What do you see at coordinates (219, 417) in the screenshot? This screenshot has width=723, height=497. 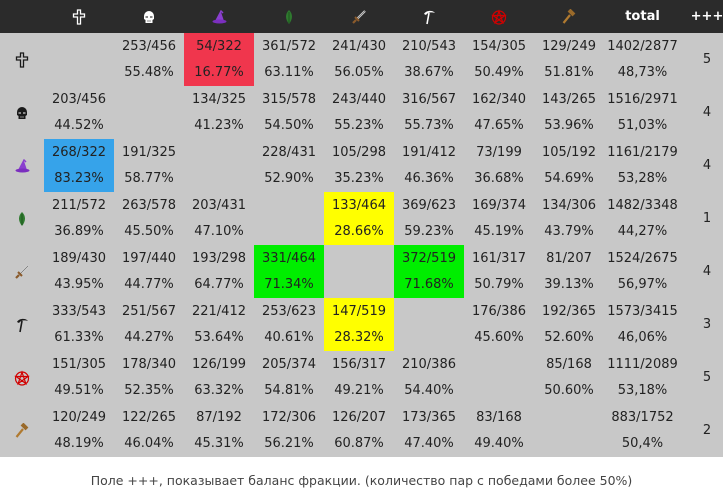 I see `matchup-wins: 87/192` at bounding box center [219, 417].